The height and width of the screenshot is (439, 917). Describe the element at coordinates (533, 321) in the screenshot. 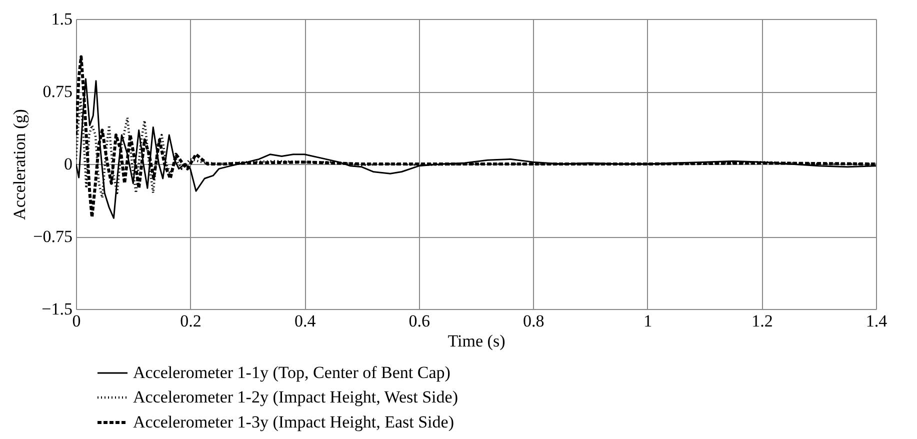

I see `x-tick-label: 0.8` at that location.